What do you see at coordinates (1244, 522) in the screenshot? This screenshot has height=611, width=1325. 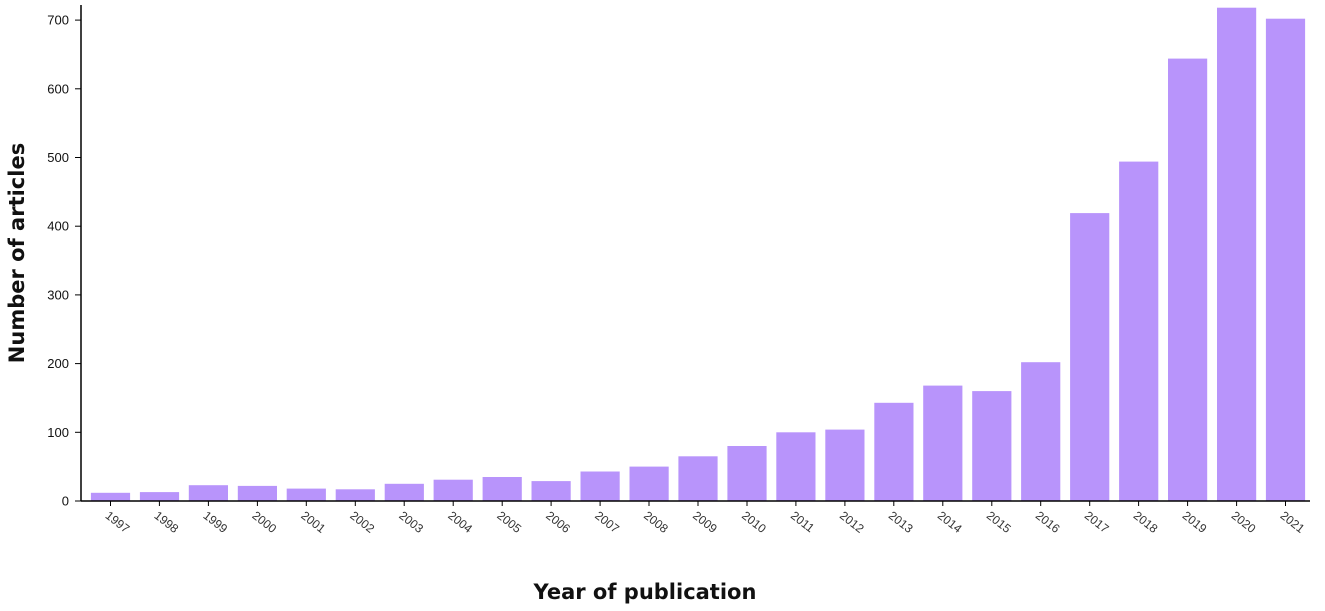 I see `x-tick-label-2020: 2020` at bounding box center [1244, 522].